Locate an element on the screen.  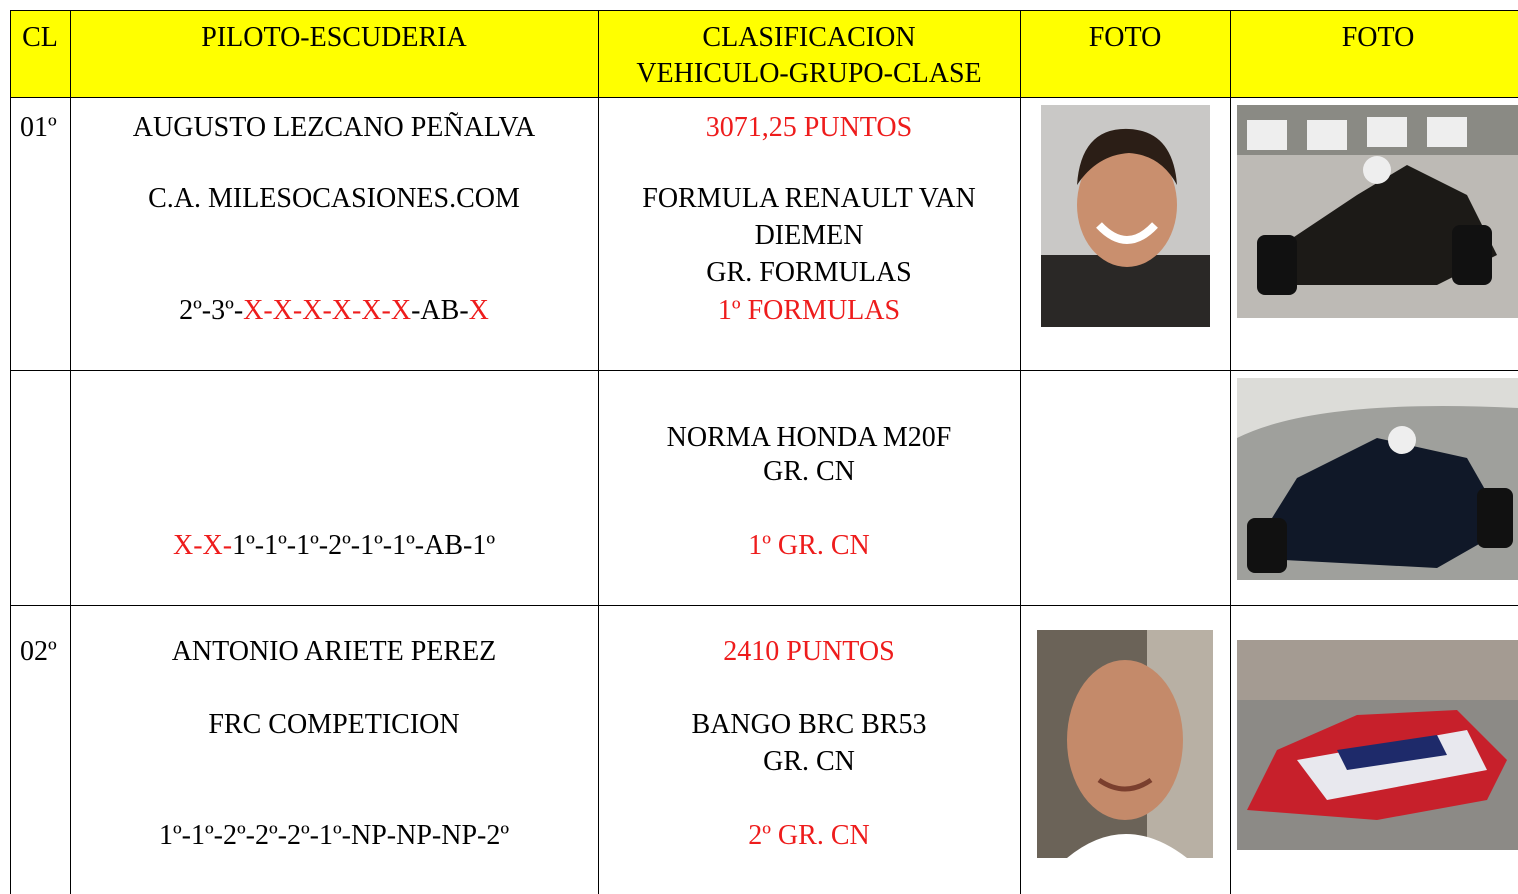
results: 2º-3º-X-X-X-X-X-X-AB-X is located at coordinates (334, 310).